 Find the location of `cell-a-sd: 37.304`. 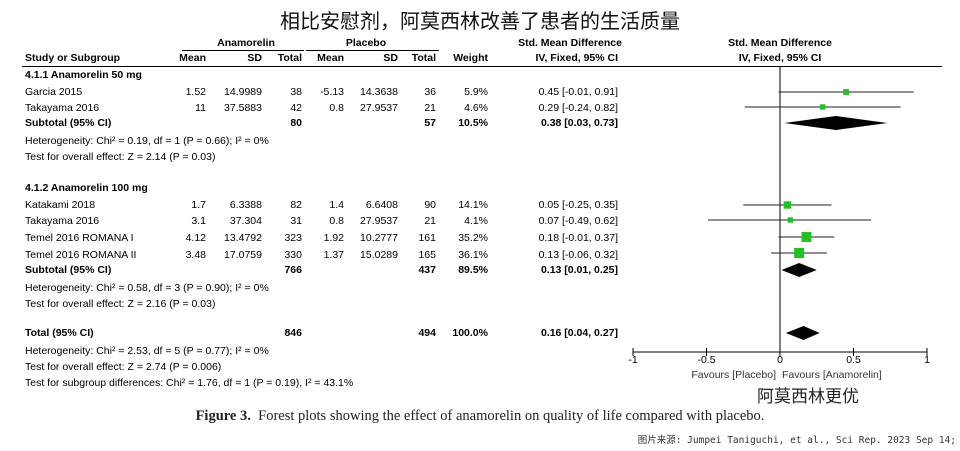

cell-a-sd: 37.304 is located at coordinates (245, 221).